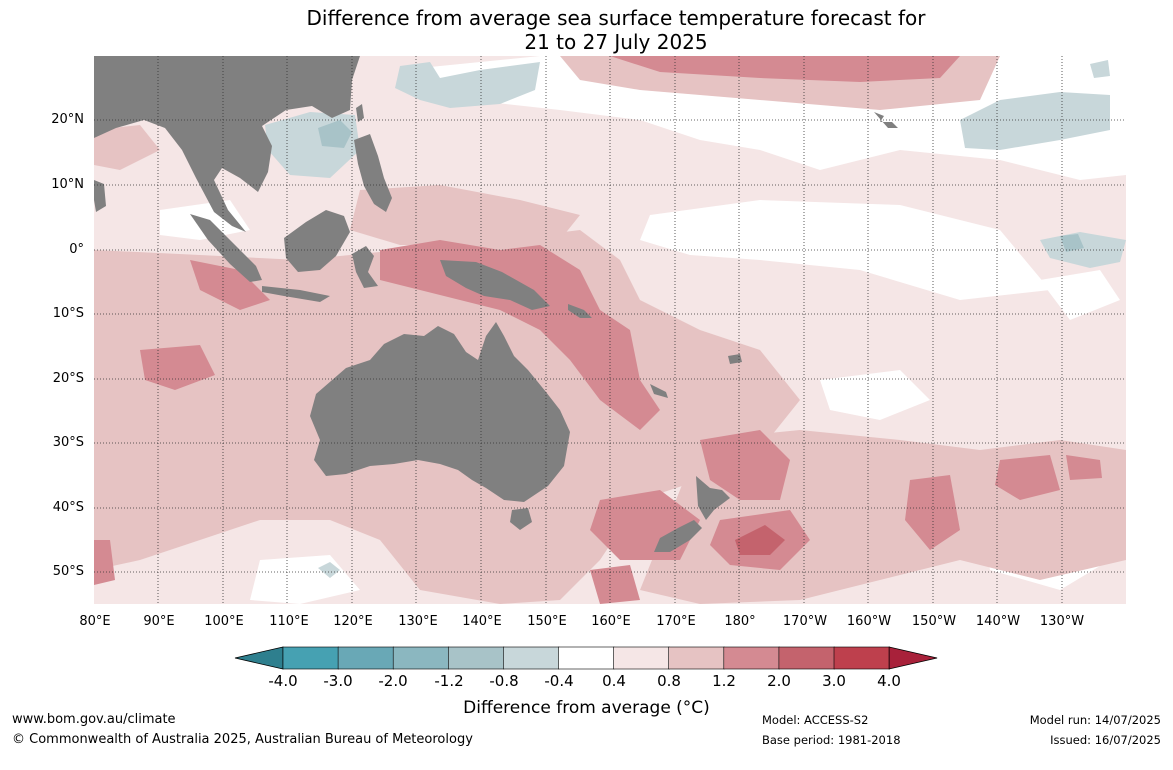  I want to click on colorbar-tick: 1.2, so click(724, 681).